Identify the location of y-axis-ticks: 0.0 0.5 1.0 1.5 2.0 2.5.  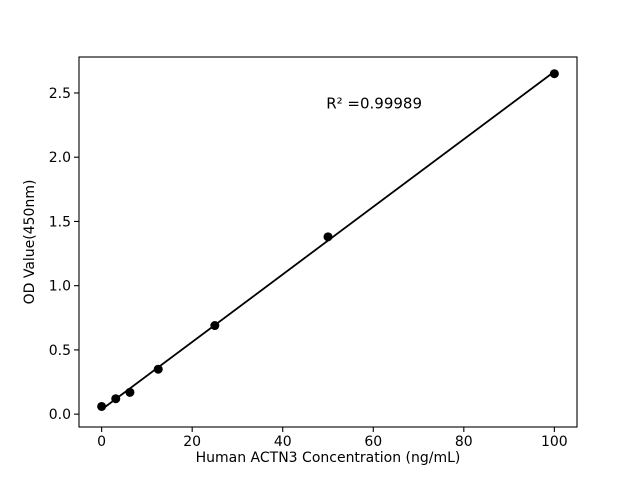
(64, 254).